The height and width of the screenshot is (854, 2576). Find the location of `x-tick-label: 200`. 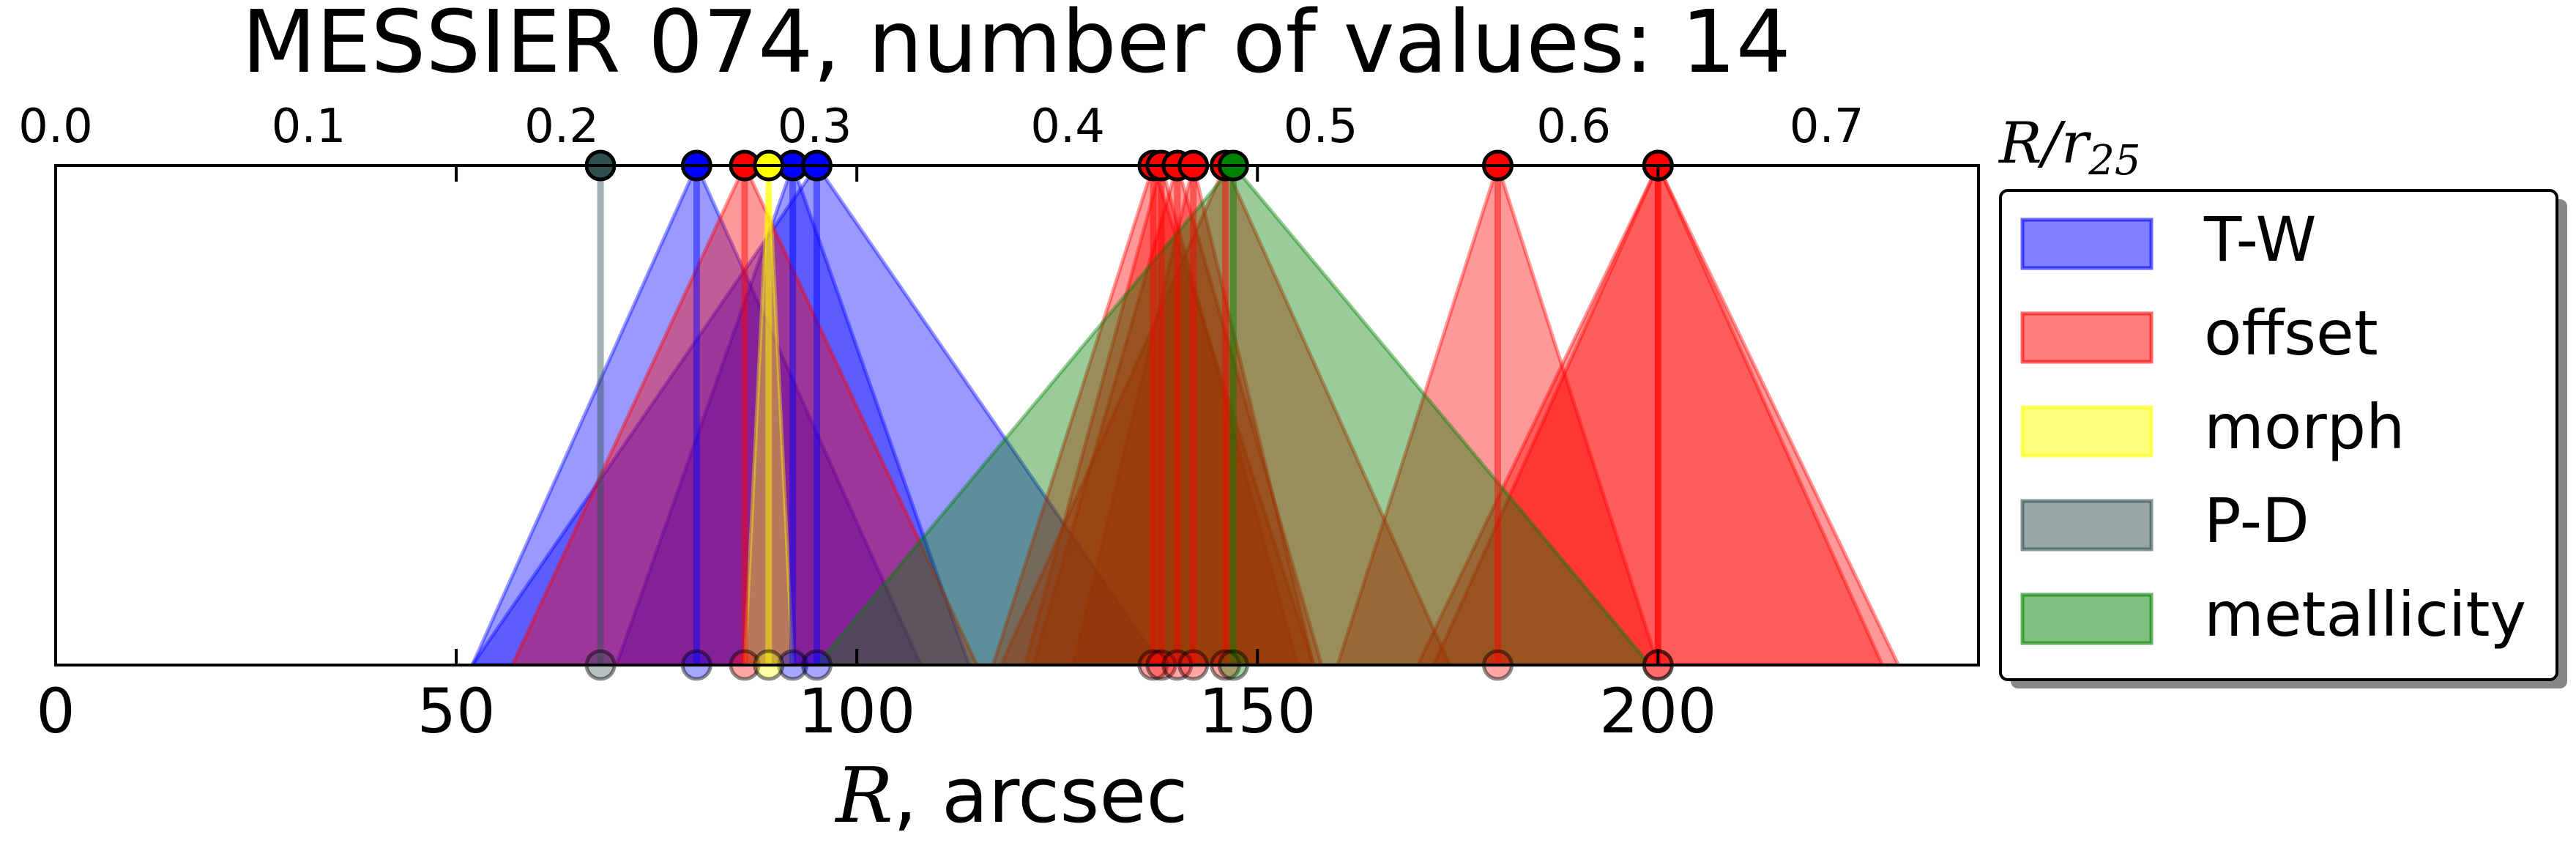

x-tick-label: 200 is located at coordinates (1657, 711).